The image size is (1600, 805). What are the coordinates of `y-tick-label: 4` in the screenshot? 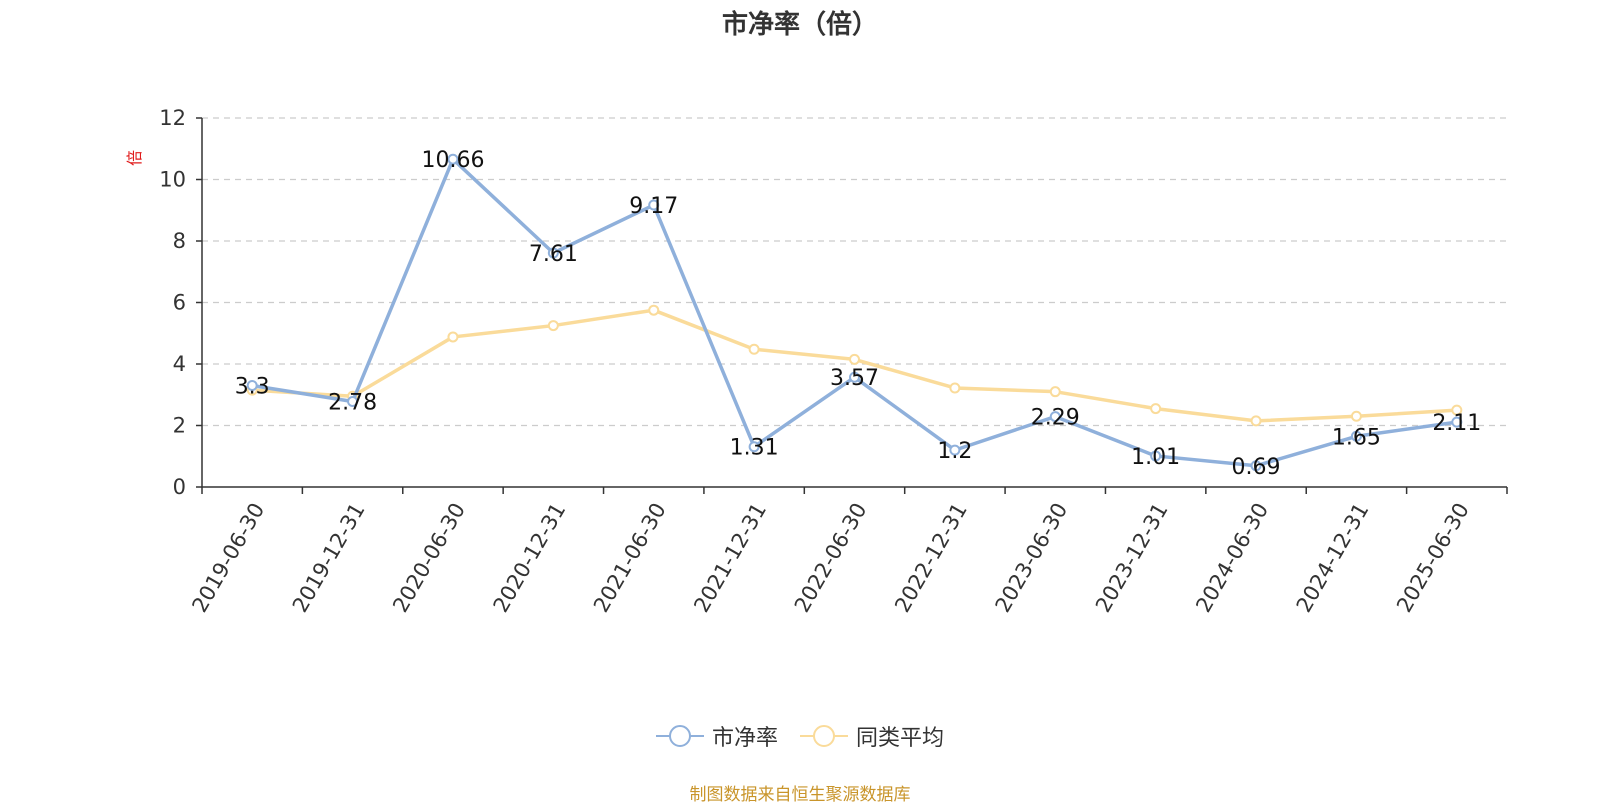 It's located at (179, 364).